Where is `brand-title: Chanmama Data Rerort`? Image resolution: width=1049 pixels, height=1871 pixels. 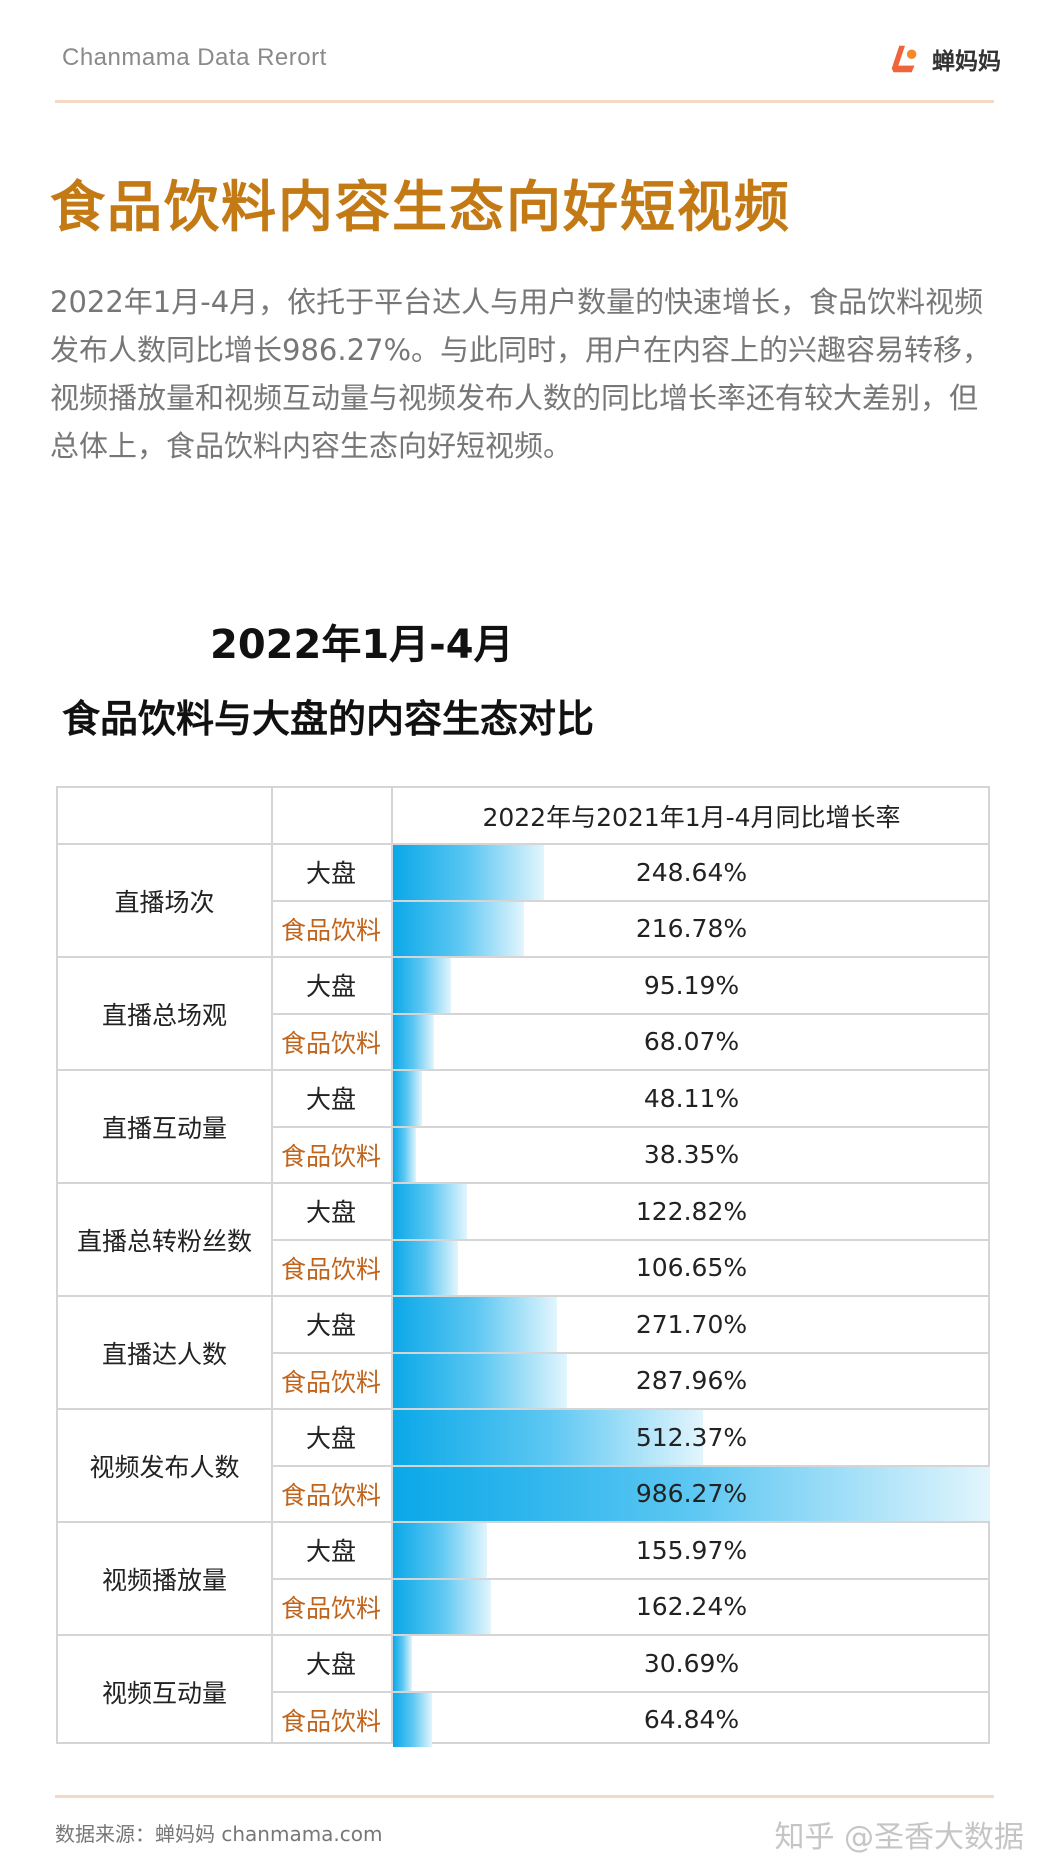 brand-title: Chanmama Data Rerort is located at coordinates (194, 57).